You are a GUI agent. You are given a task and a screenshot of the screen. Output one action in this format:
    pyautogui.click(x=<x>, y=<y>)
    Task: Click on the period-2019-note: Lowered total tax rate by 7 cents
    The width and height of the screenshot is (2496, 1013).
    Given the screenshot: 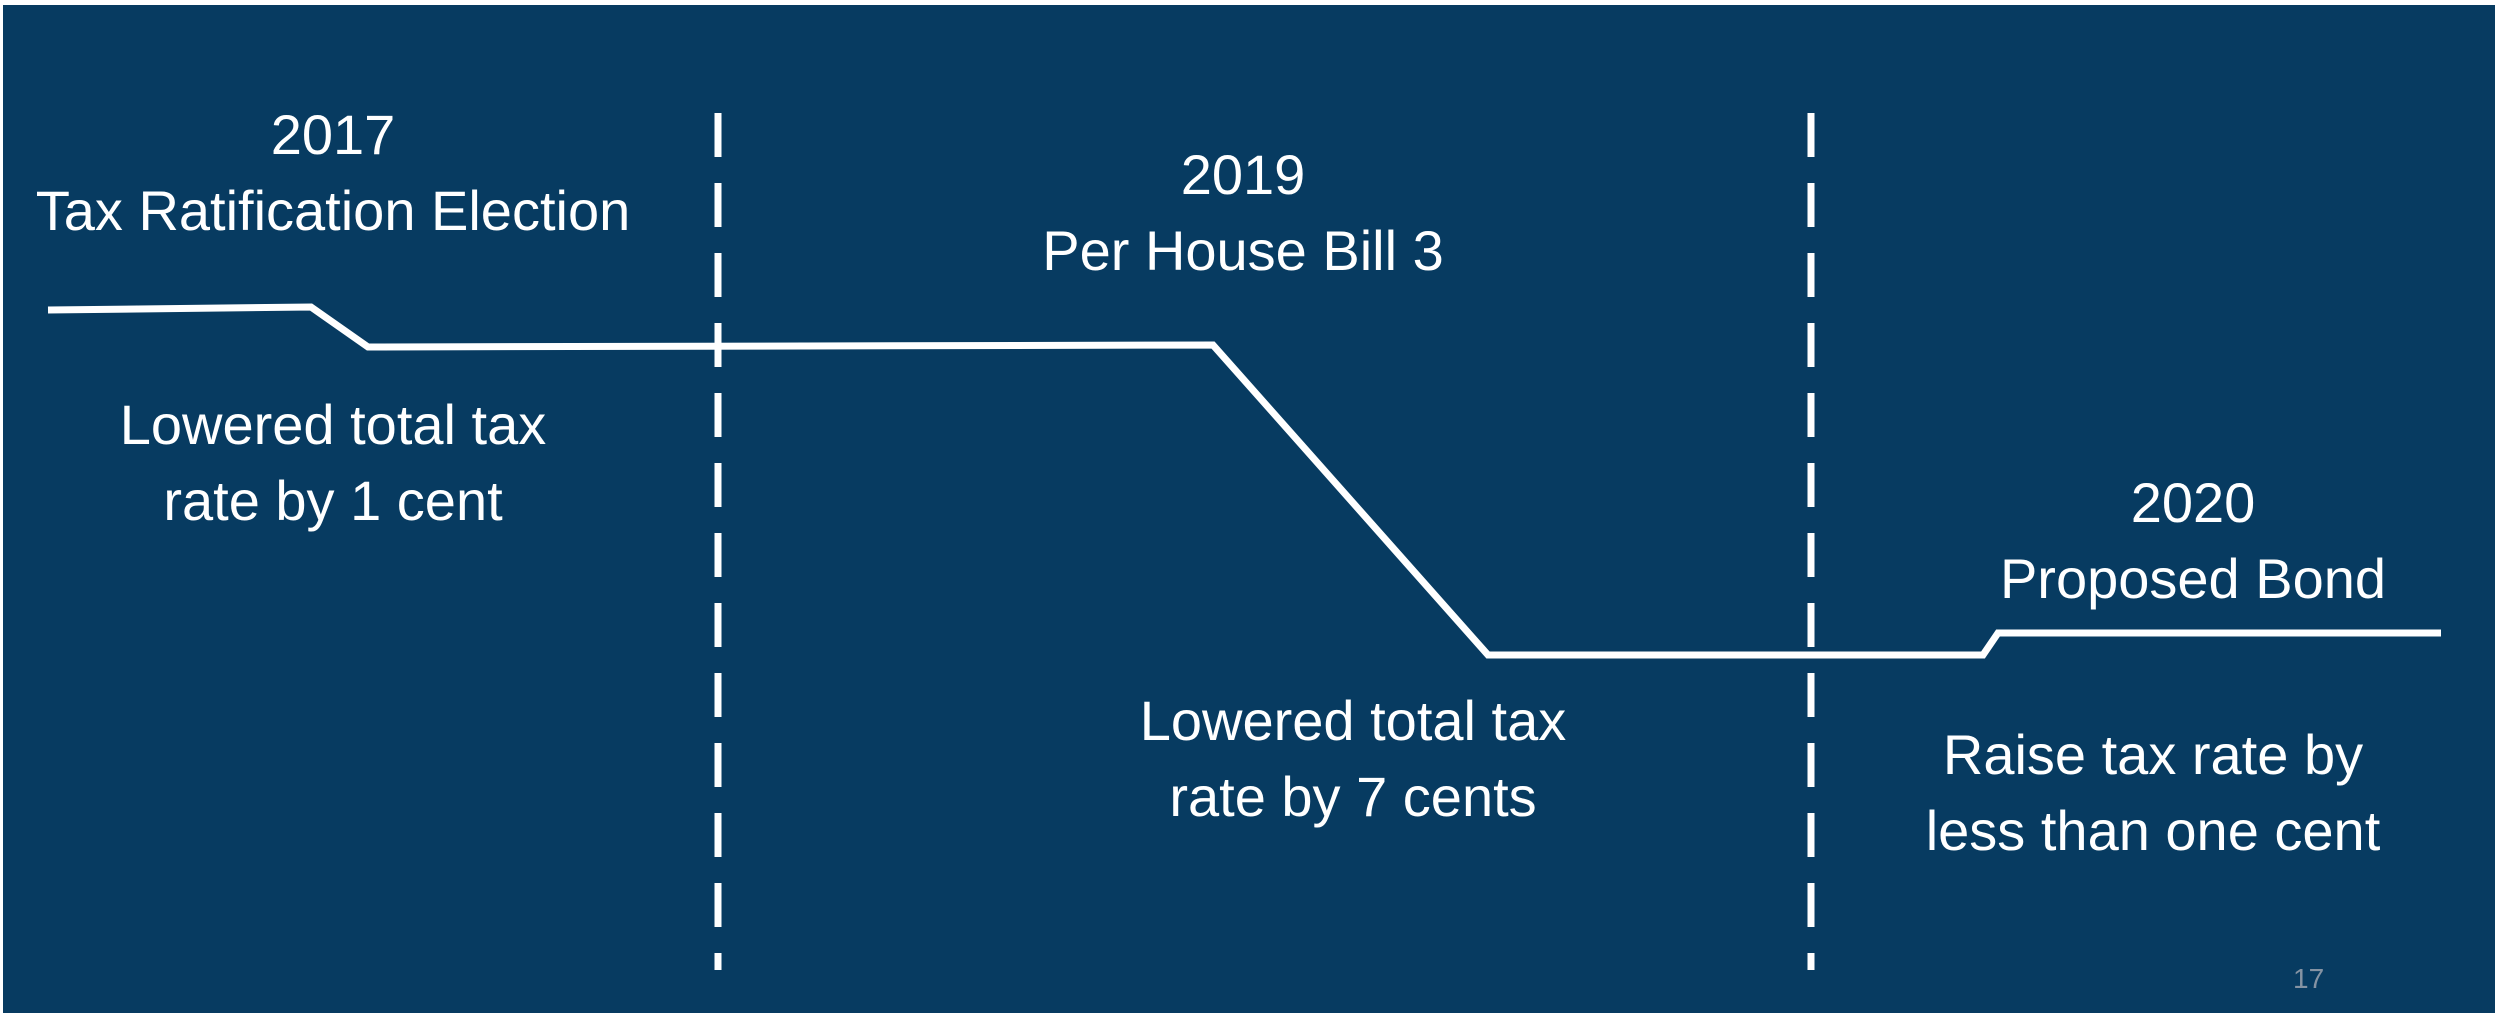 What is the action you would take?
    pyautogui.click(x=1353, y=759)
    